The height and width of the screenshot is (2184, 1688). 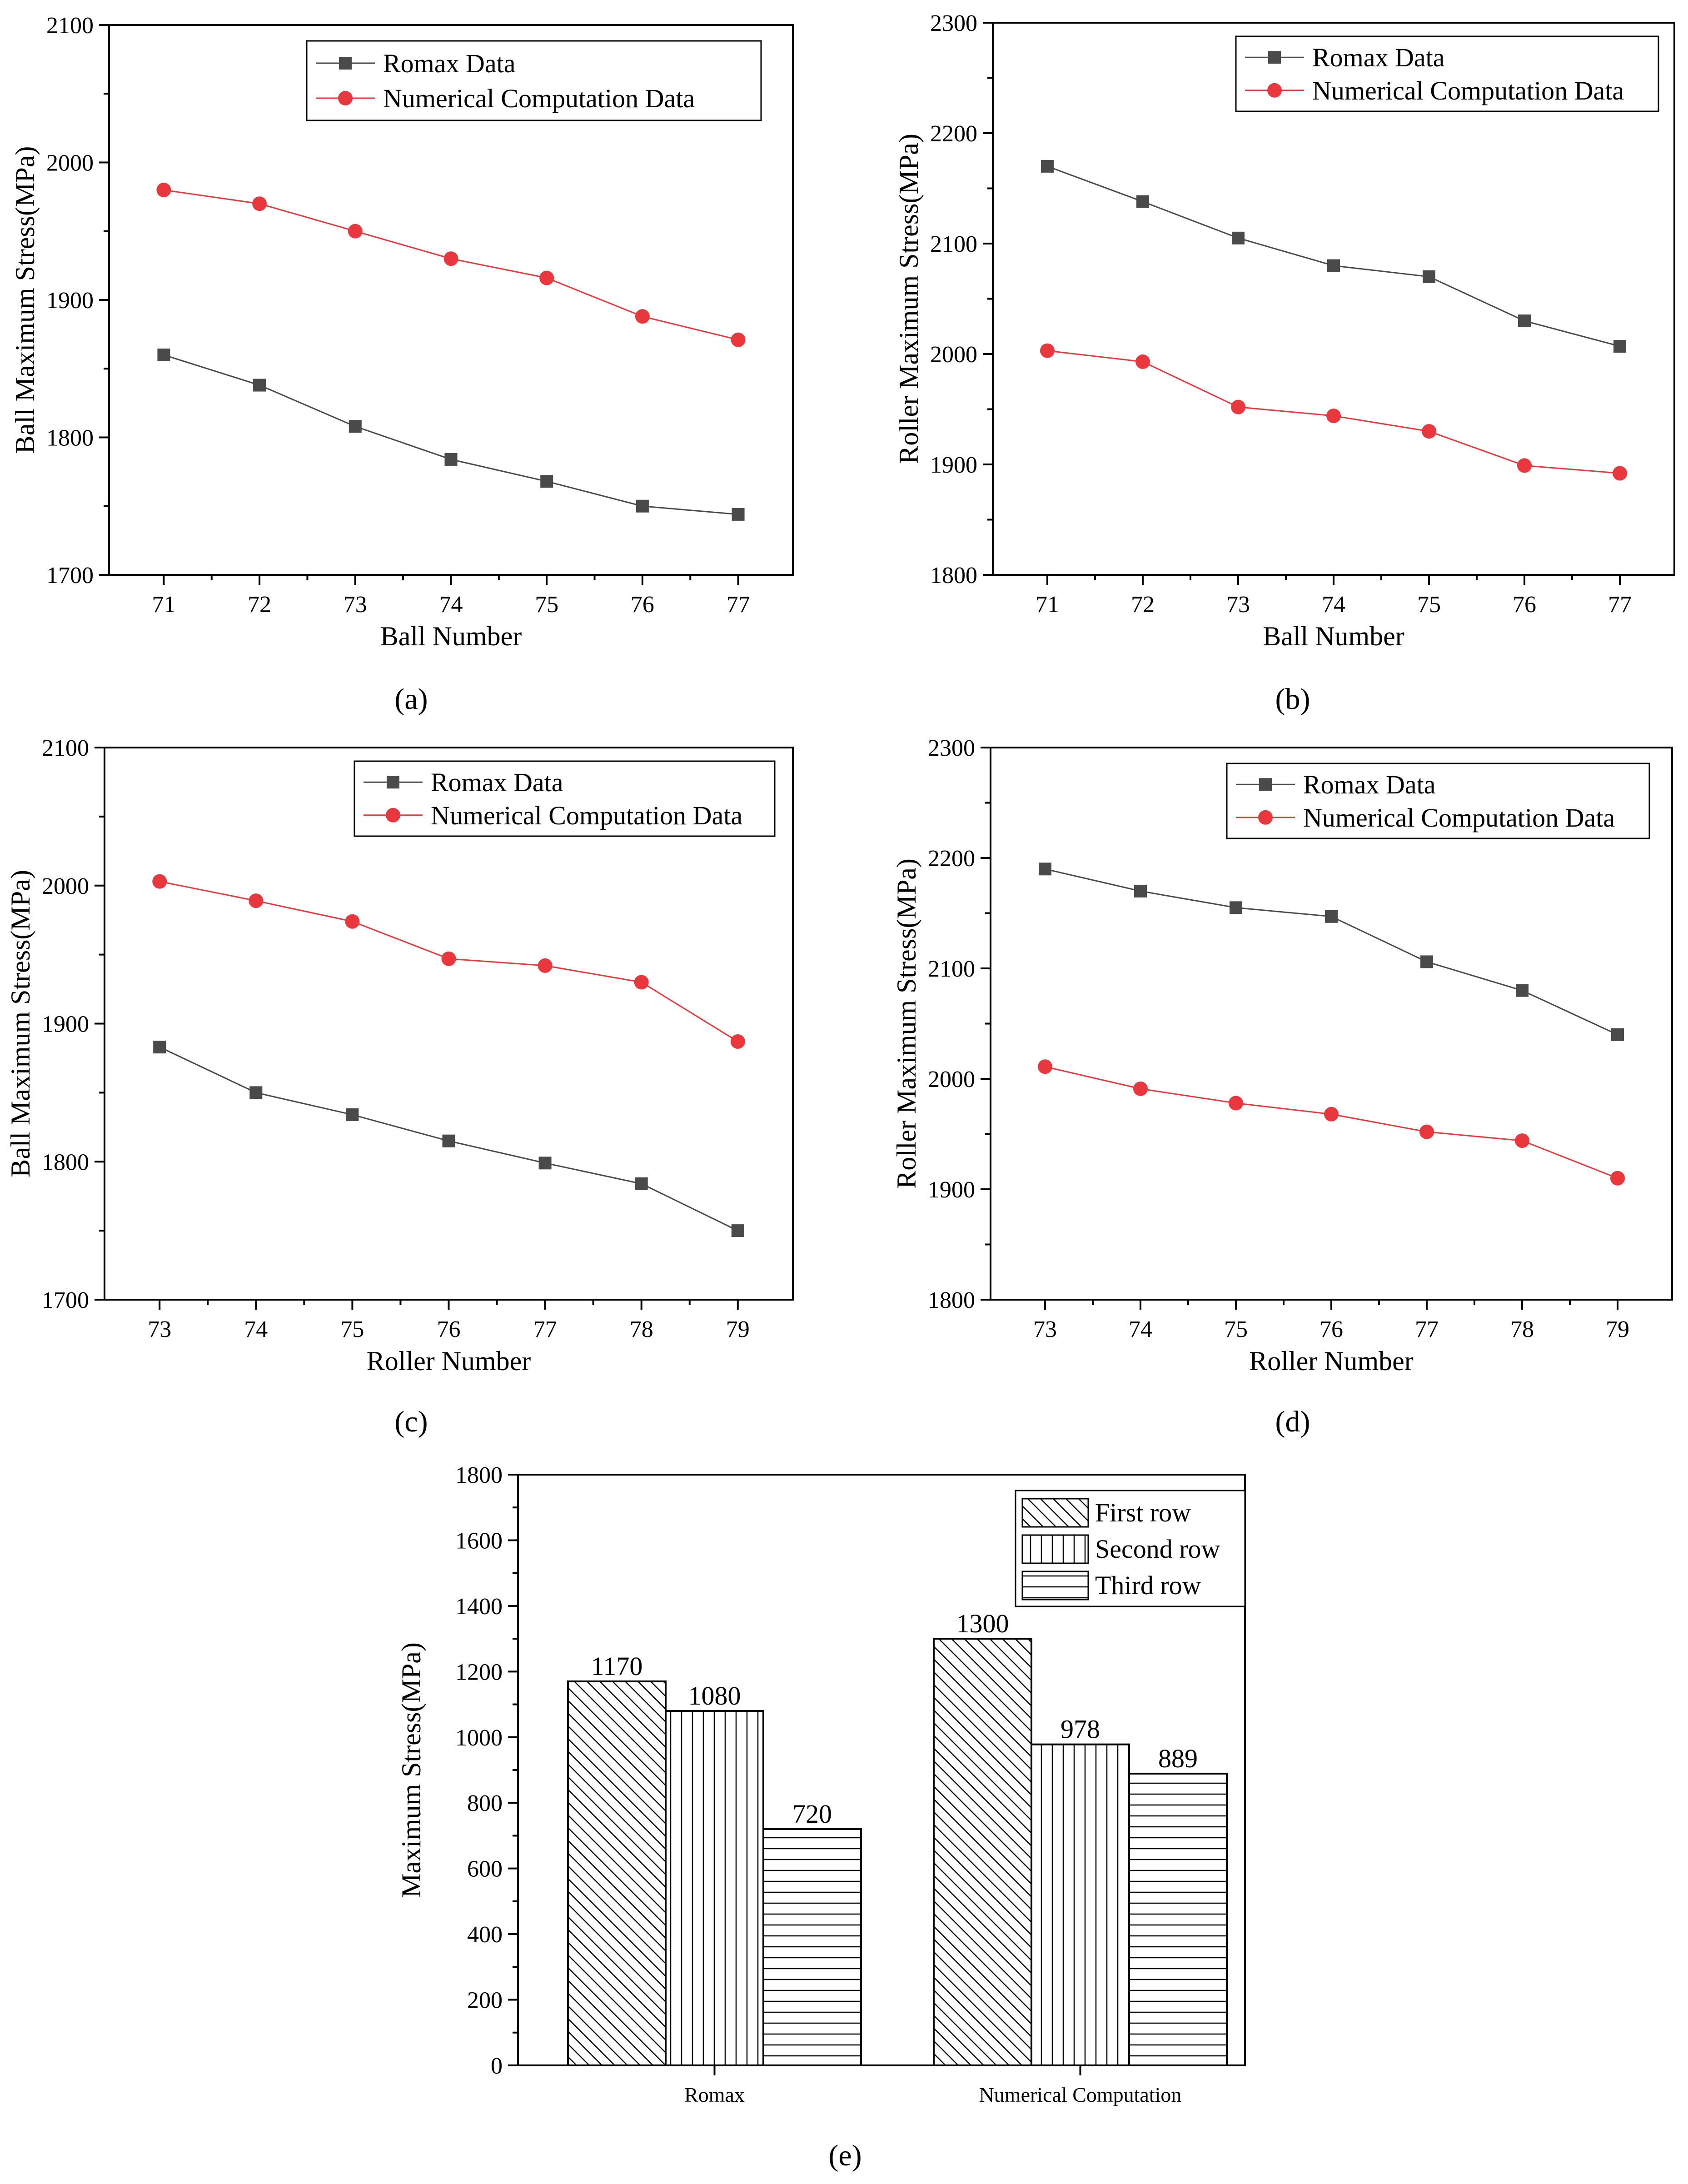 What do you see at coordinates (951, 859) in the screenshot?
I see `y-tick-label: 2200` at bounding box center [951, 859].